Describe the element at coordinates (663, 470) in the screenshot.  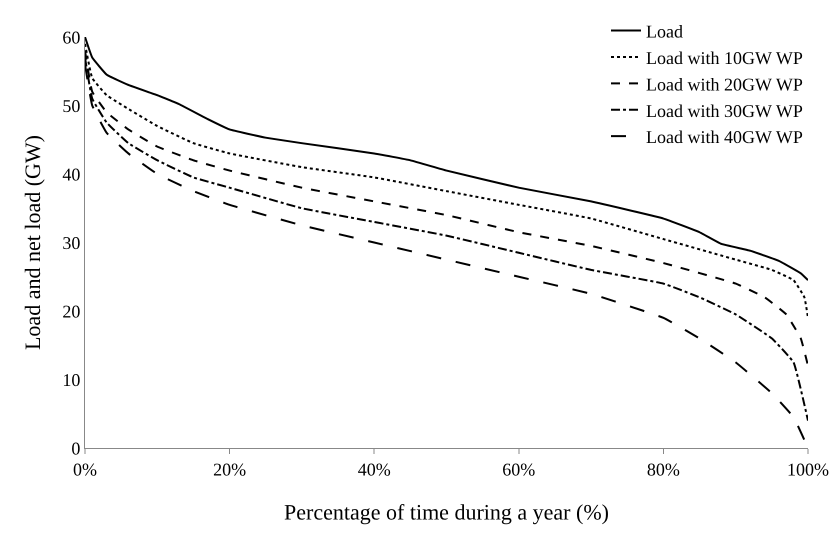
I see `x-tick-label: 80%` at that location.